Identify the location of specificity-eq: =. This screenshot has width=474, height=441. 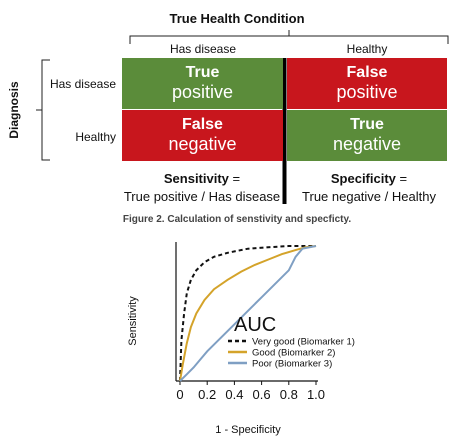
(401, 178).